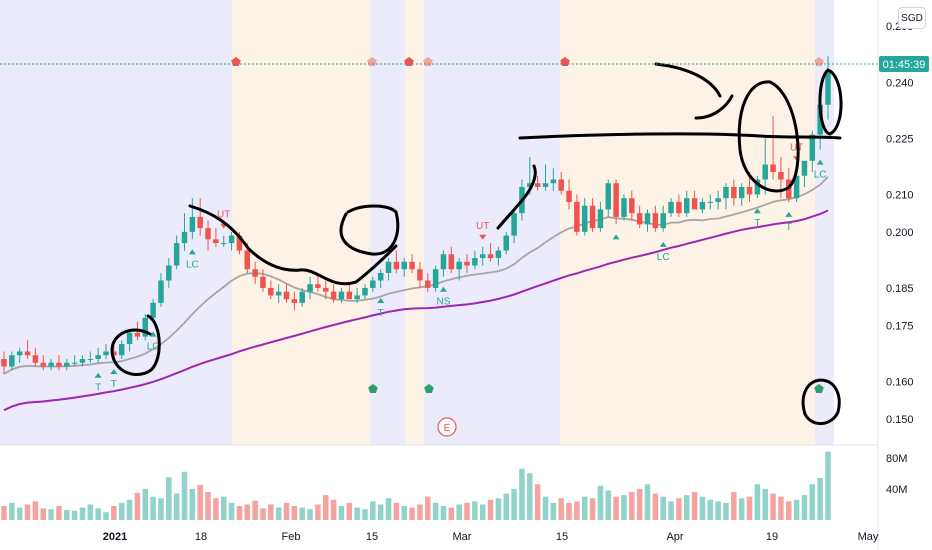  I want to click on candle-body, so click(396, 265).